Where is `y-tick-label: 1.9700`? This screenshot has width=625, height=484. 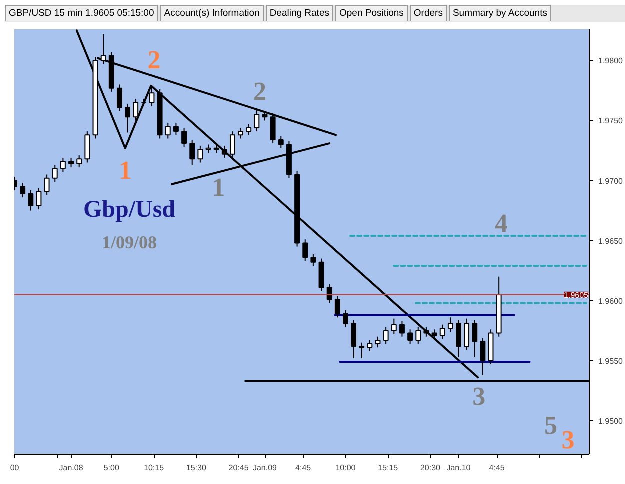
y-tick-label: 1.9700 is located at coordinates (611, 181).